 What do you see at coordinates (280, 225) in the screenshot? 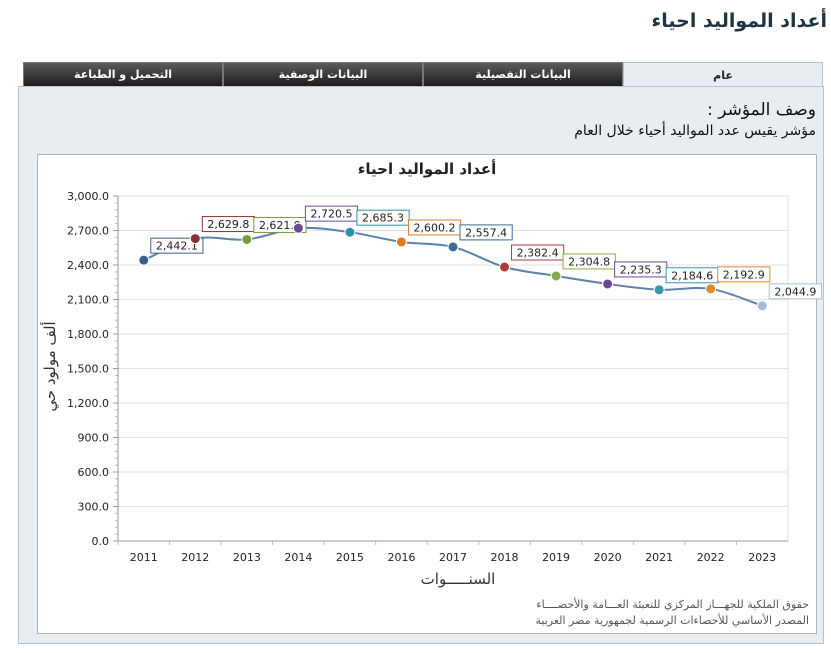
I see `data-label: 2,621.9` at bounding box center [280, 225].